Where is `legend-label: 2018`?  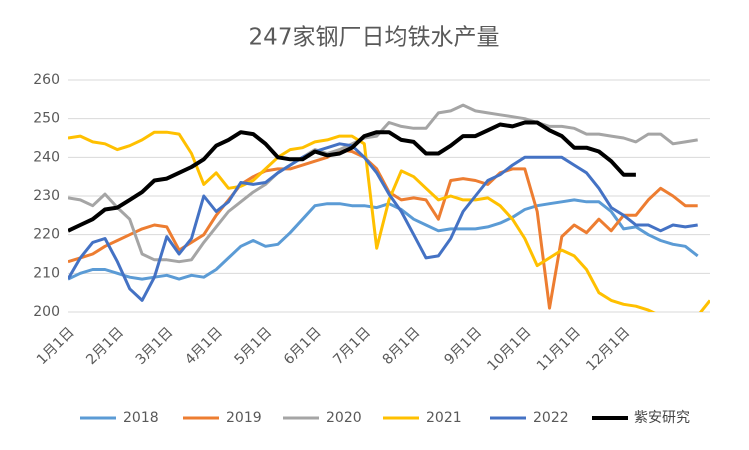 legend-label: 2018 is located at coordinates (141, 418).